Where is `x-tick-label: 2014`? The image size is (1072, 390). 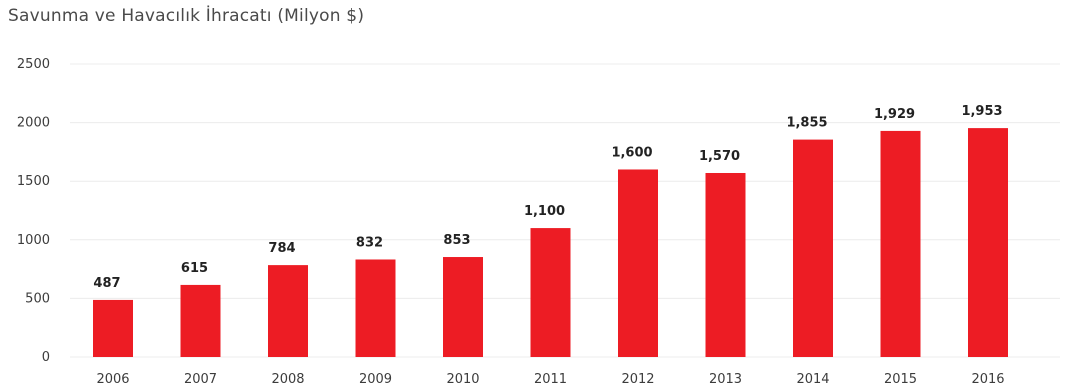
x-tick-label: 2014 is located at coordinates (812, 379).